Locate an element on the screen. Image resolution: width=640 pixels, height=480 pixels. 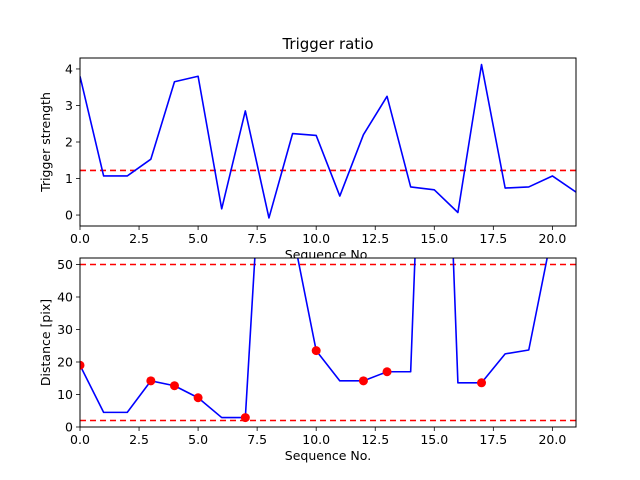
y-tick-label: 4 is located at coordinates (69, 68).